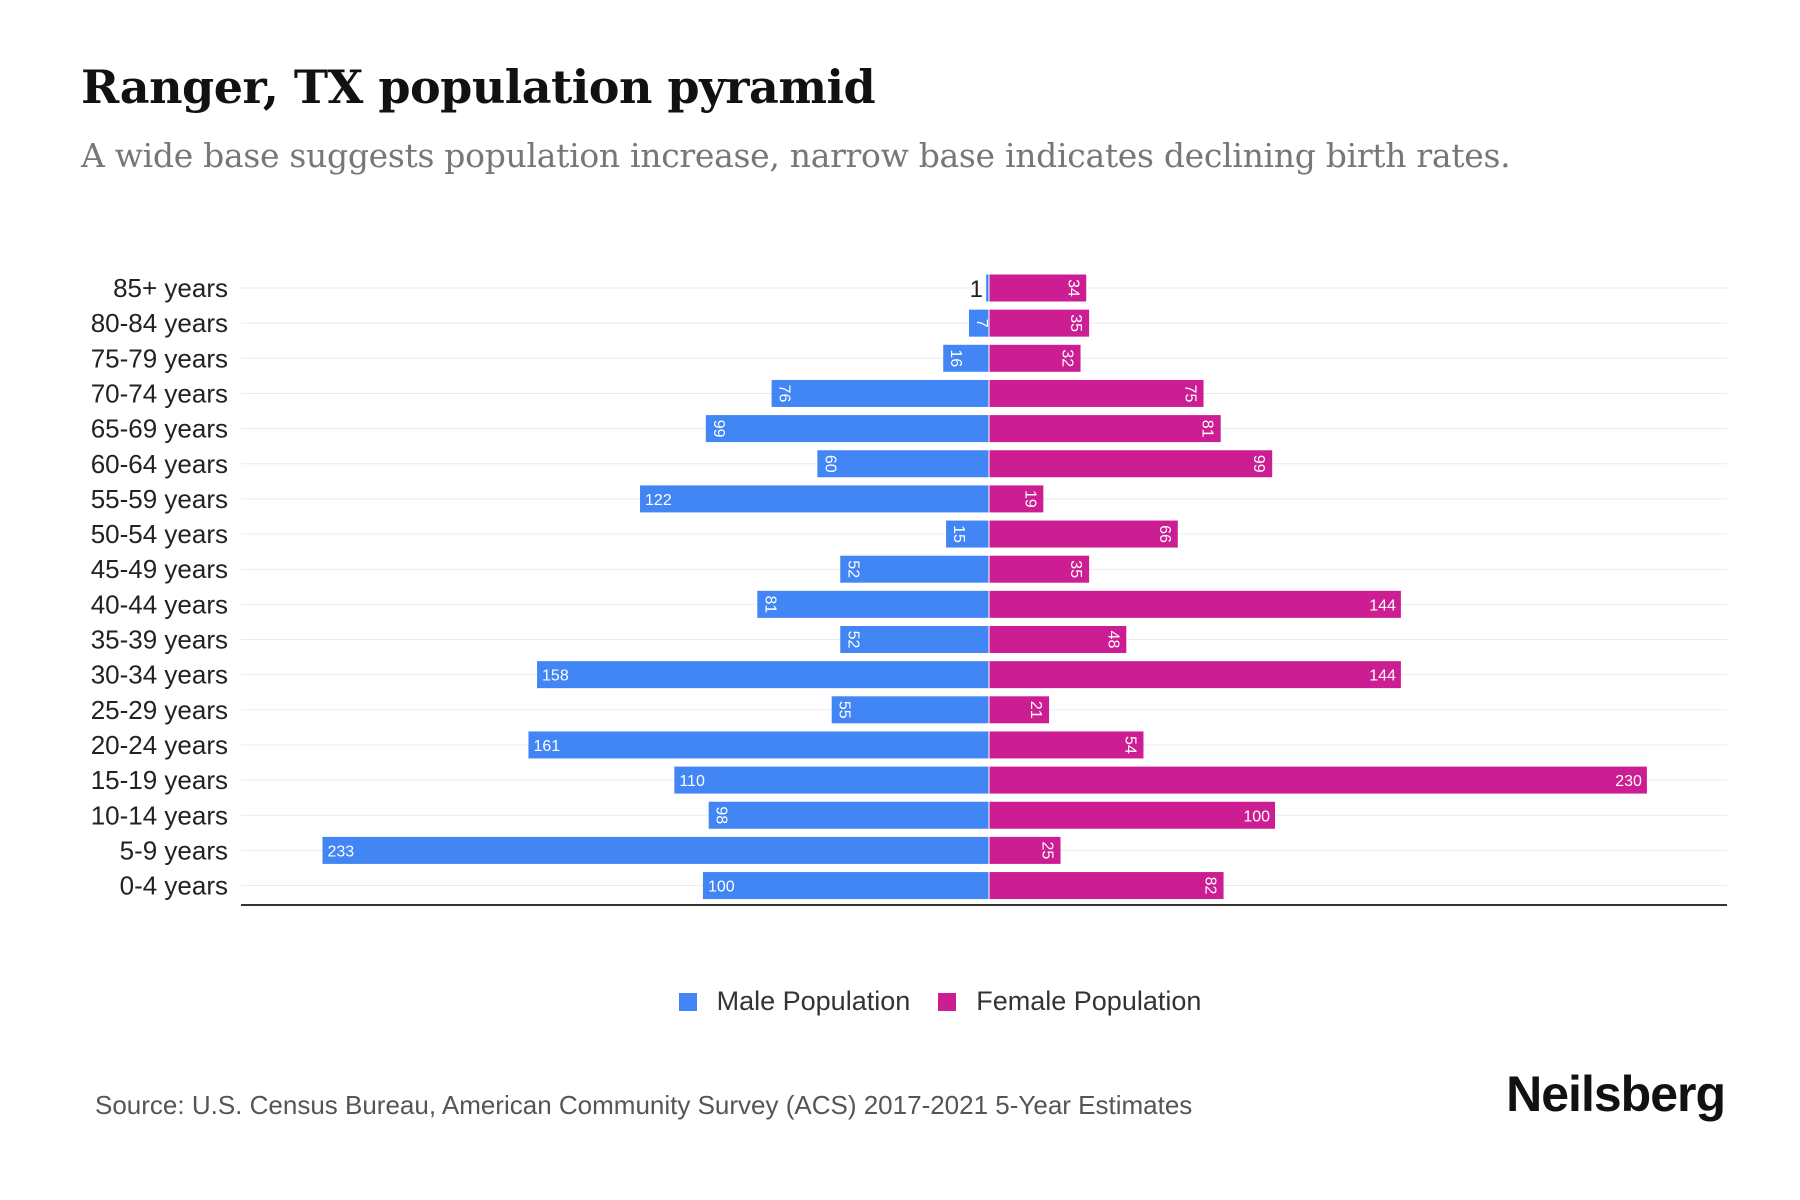 The width and height of the screenshot is (1800, 1200). What do you see at coordinates (829, 464) in the screenshot?
I see `male-value-label: 60` at bounding box center [829, 464].